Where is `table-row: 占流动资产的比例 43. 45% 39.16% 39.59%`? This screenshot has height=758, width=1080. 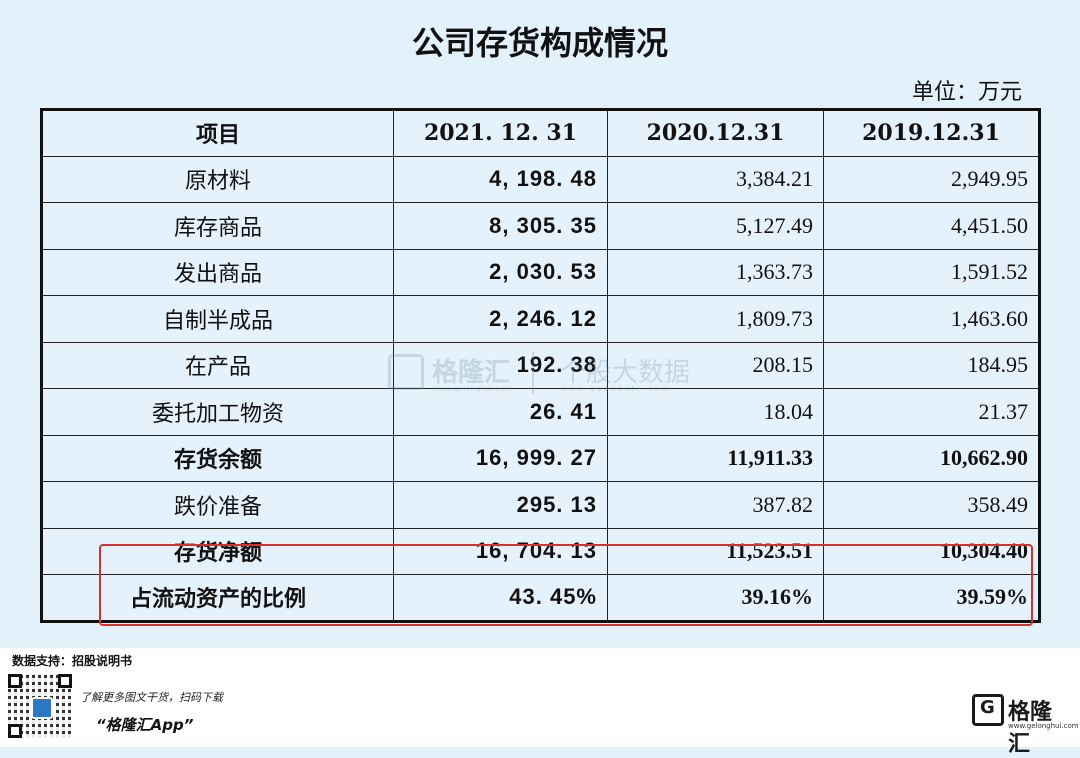
table-row: 占流动资产的比例 43. 45% 39.16% 39.59% is located at coordinates (540, 598).